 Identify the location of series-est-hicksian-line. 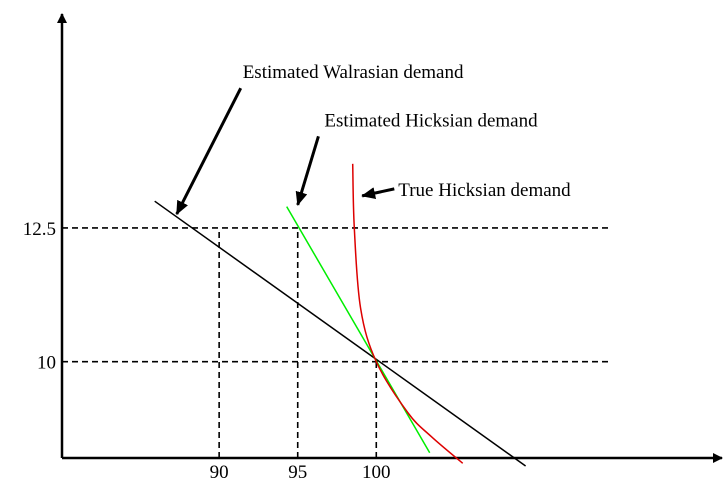
(358, 330).